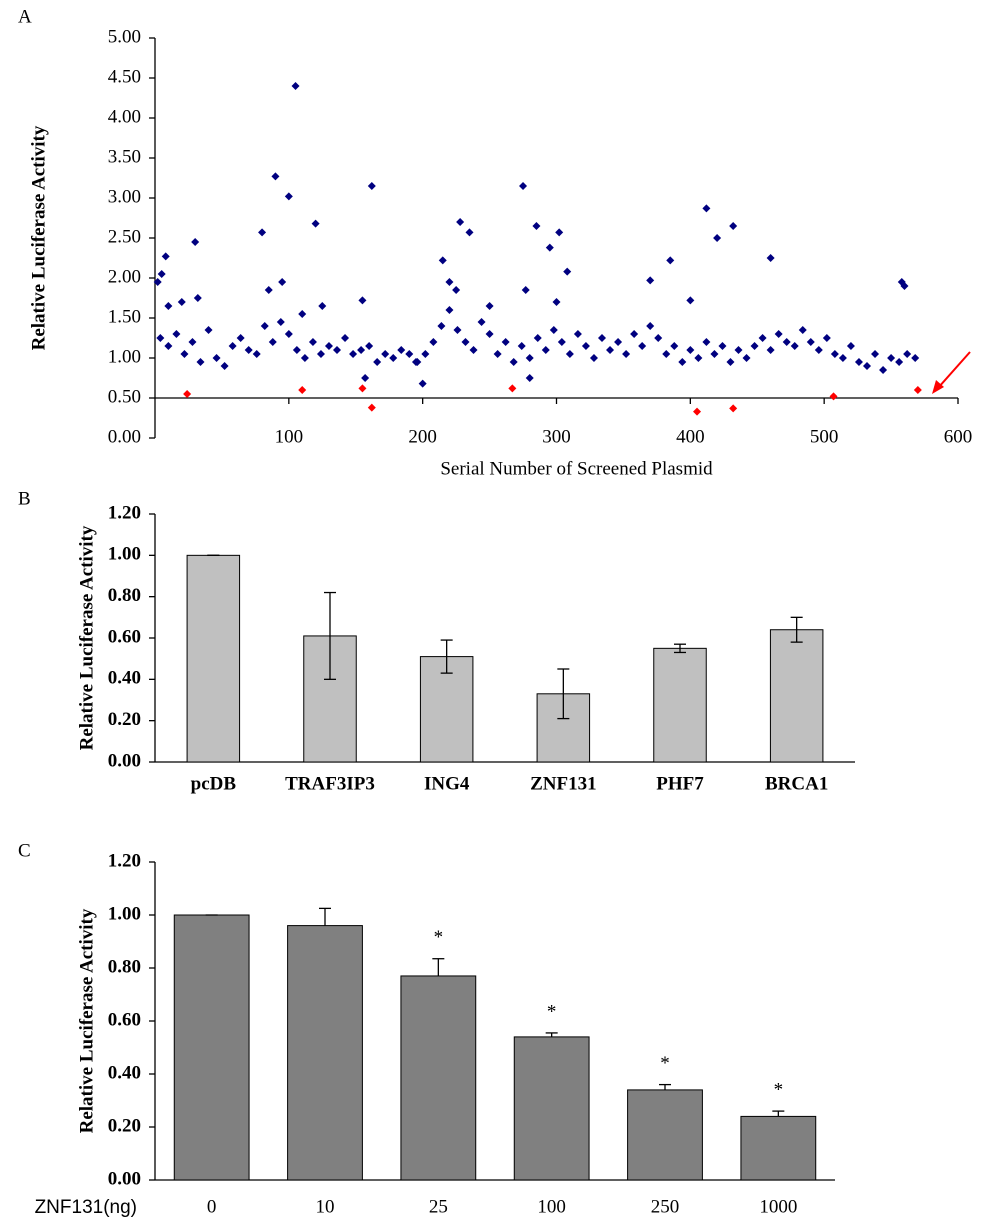  I want to click on x-axis-label: ZNF131(ng), so click(86, 1207).